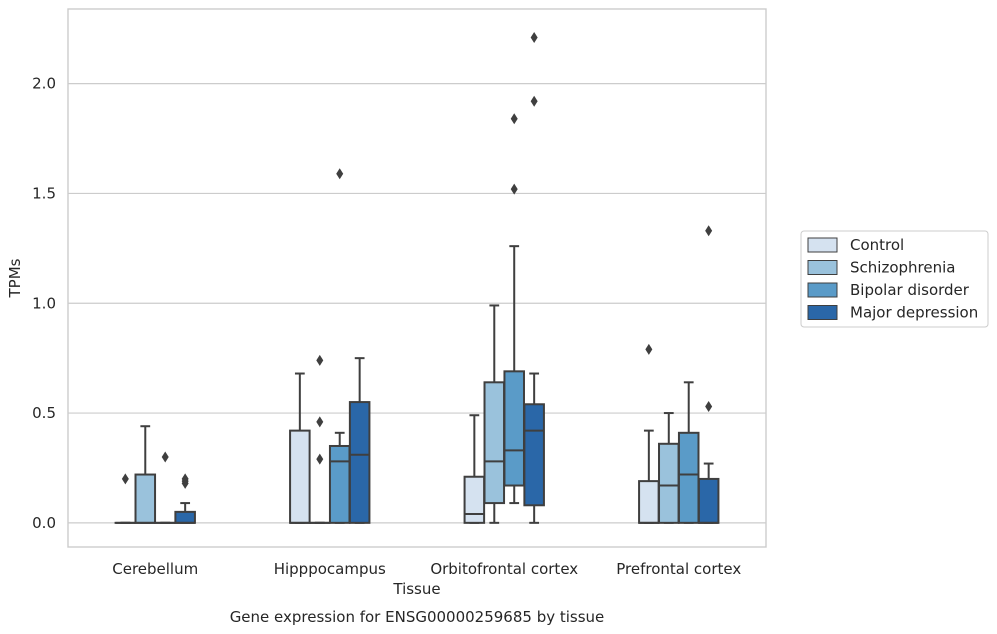  What do you see at coordinates (902, 268) in the screenshot?
I see `legend-label: Schizophrenia` at bounding box center [902, 268].